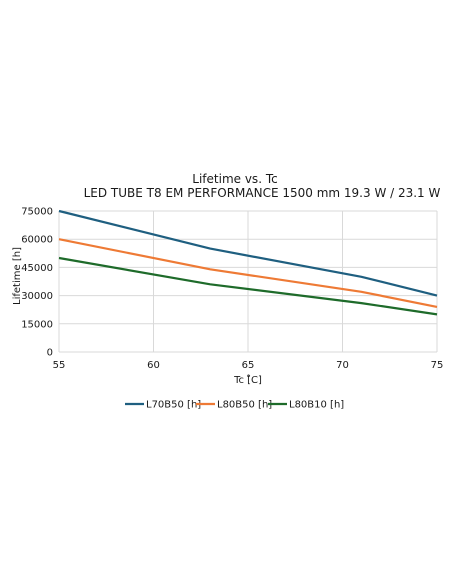 This screenshot has width=452, height=584. What do you see at coordinates (153, 365) in the screenshot?
I see `x-tick-label: 60` at bounding box center [153, 365].